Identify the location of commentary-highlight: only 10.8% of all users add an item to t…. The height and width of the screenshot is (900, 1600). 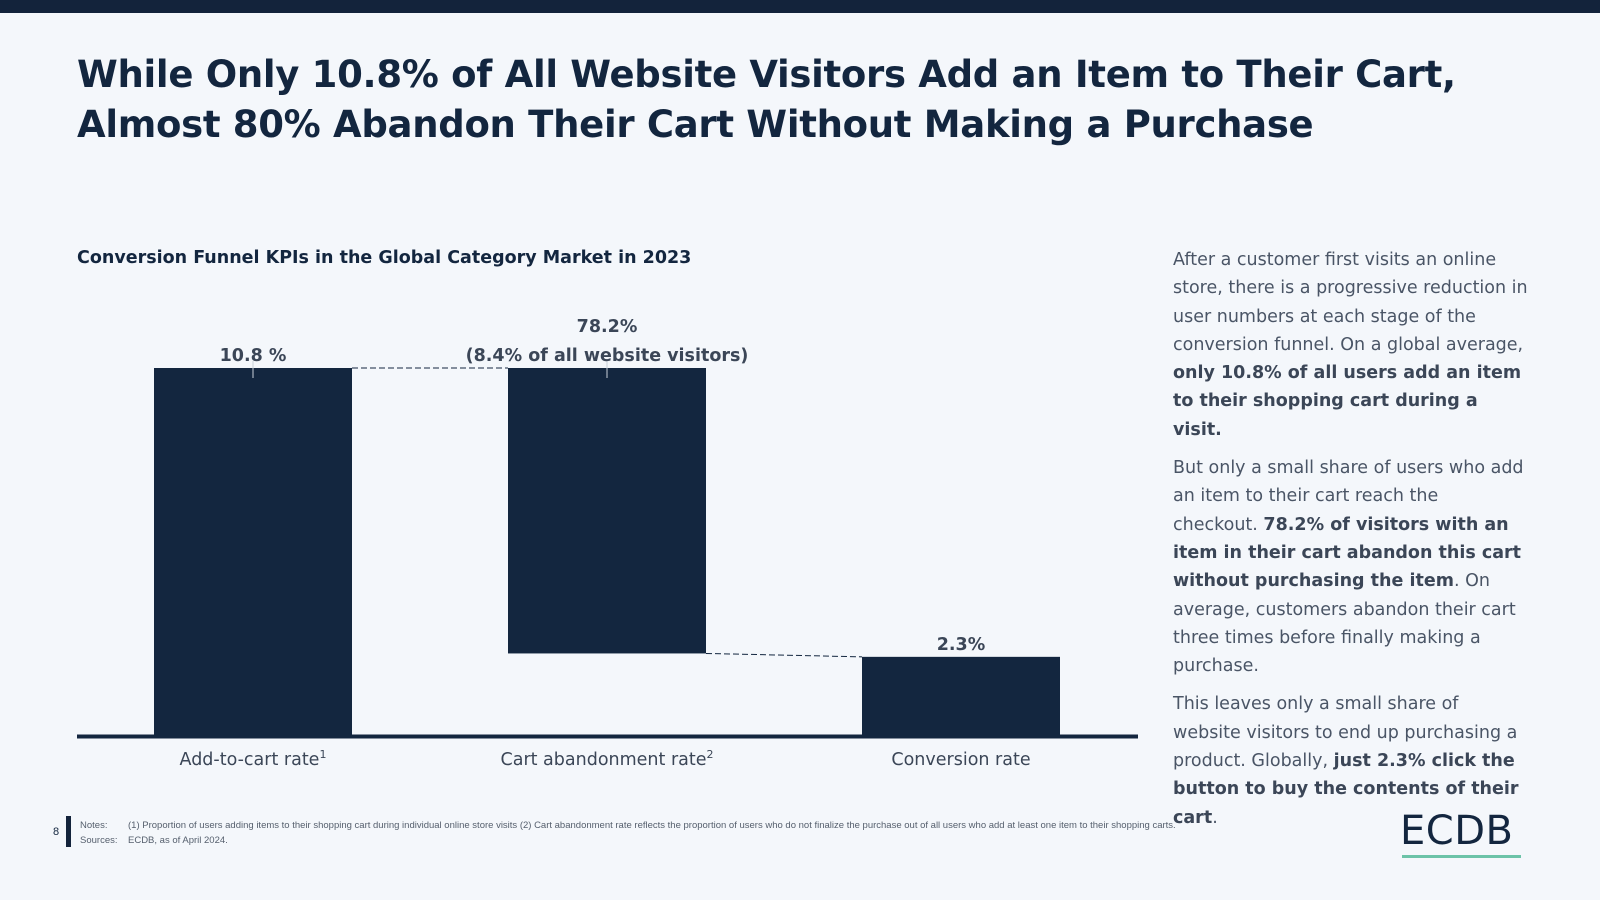
(1347, 401).